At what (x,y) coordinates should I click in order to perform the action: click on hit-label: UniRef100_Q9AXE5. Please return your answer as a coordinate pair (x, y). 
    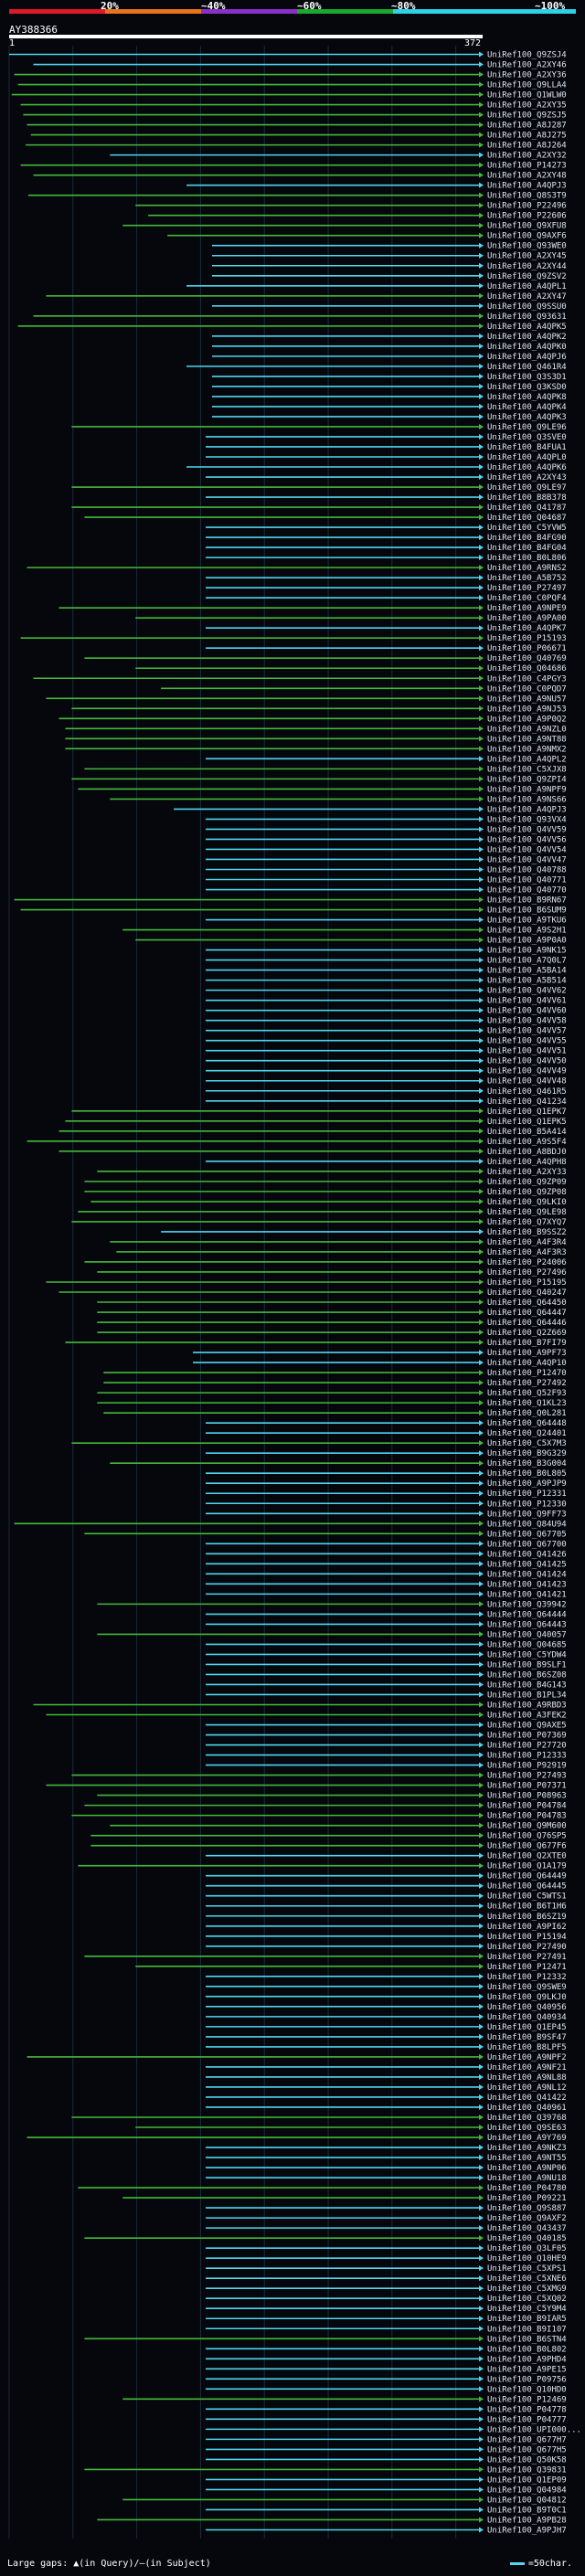
    Looking at the image, I should click on (527, 1726).